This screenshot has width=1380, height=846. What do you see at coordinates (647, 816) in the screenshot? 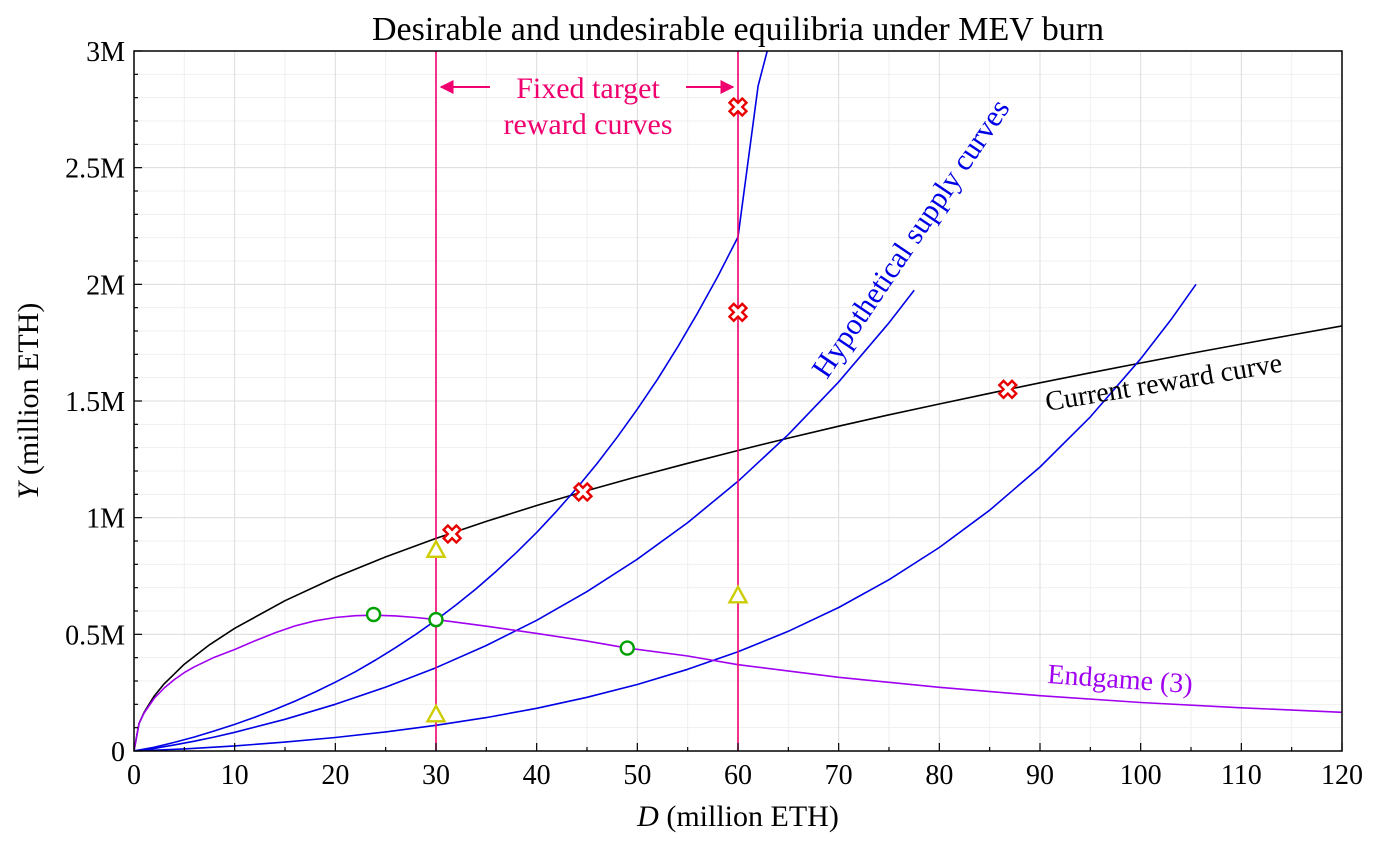
I see `x-axis-variable: D` at bounding box center [647, 816].